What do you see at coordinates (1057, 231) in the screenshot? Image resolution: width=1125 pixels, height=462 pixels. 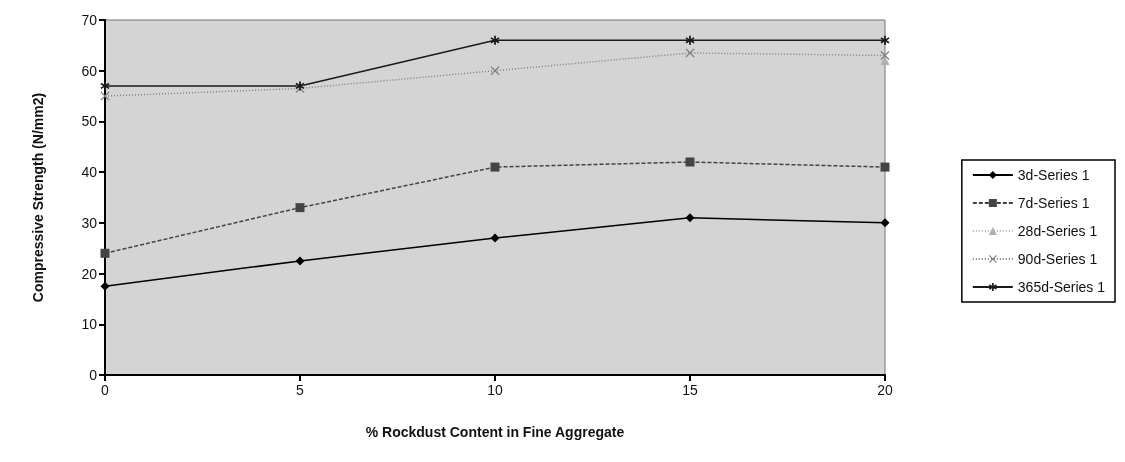 I see `legend-label: 28d-Series 1` at bounding box center [1057, 231].